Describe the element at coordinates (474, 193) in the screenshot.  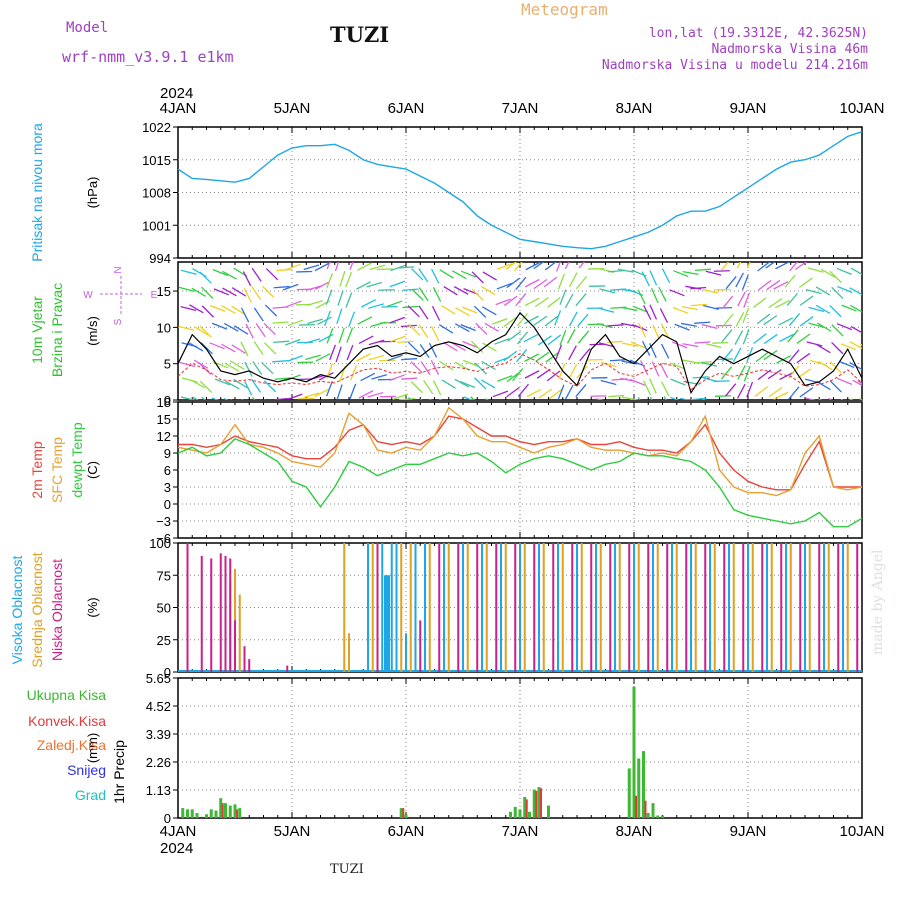
I see `panel-pressure: 994 1001 1008 1015 1022 (hPa)` at that location.